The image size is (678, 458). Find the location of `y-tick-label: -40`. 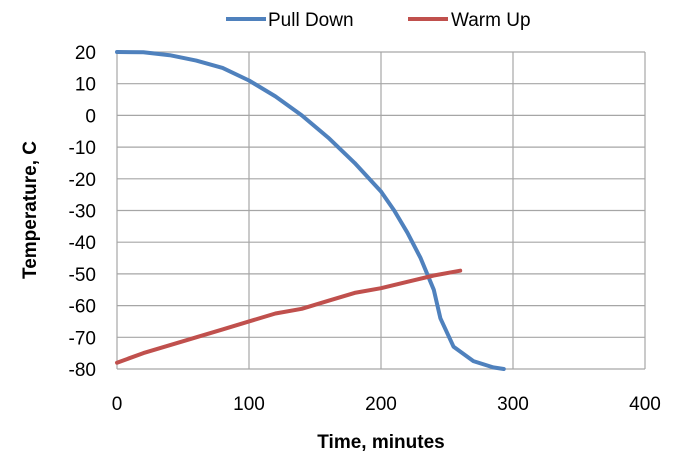

y-tick-label: -40 is located at coordinates (82, 243).